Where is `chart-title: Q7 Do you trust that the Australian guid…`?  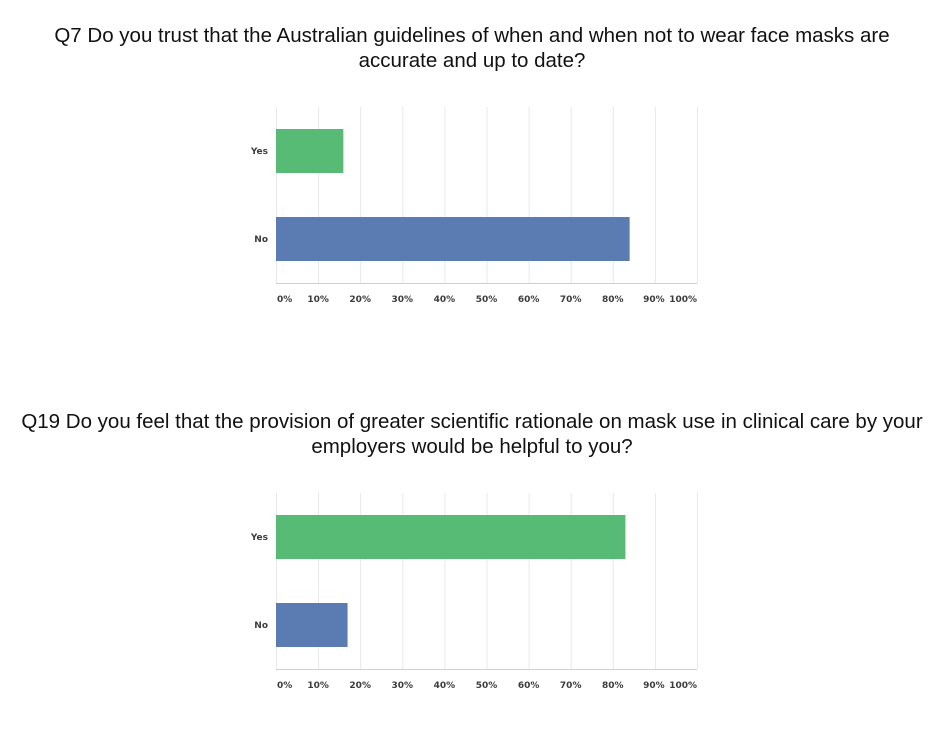 chart-title: Q7 Do you trust that the Australian guid… is located at coordinates (472, 48).